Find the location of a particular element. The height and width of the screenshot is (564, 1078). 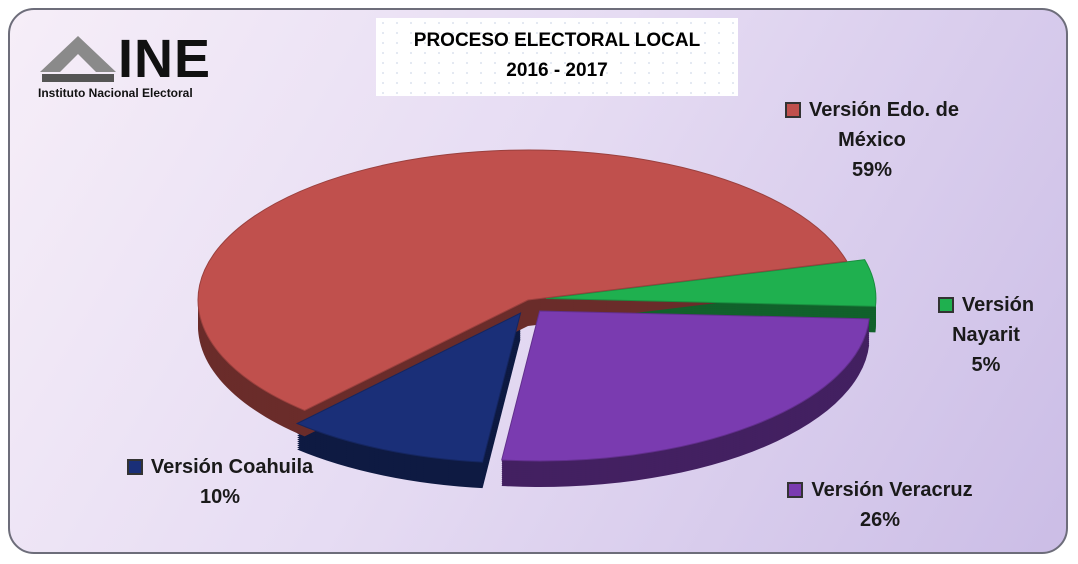

legend-item: Versión Veracruz 26% is located at coordinates (880, 505).